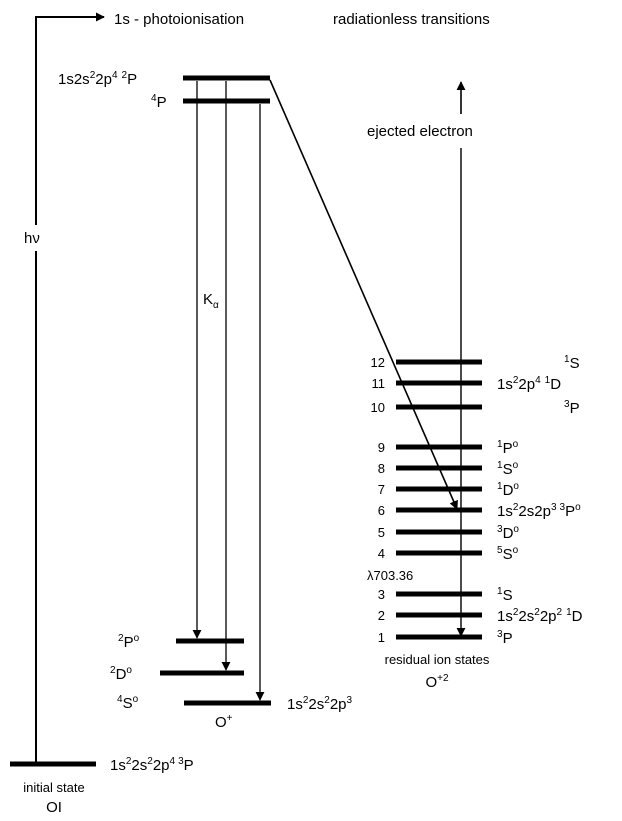  I want to click on residual-level-number: 11, so click(379, 383).